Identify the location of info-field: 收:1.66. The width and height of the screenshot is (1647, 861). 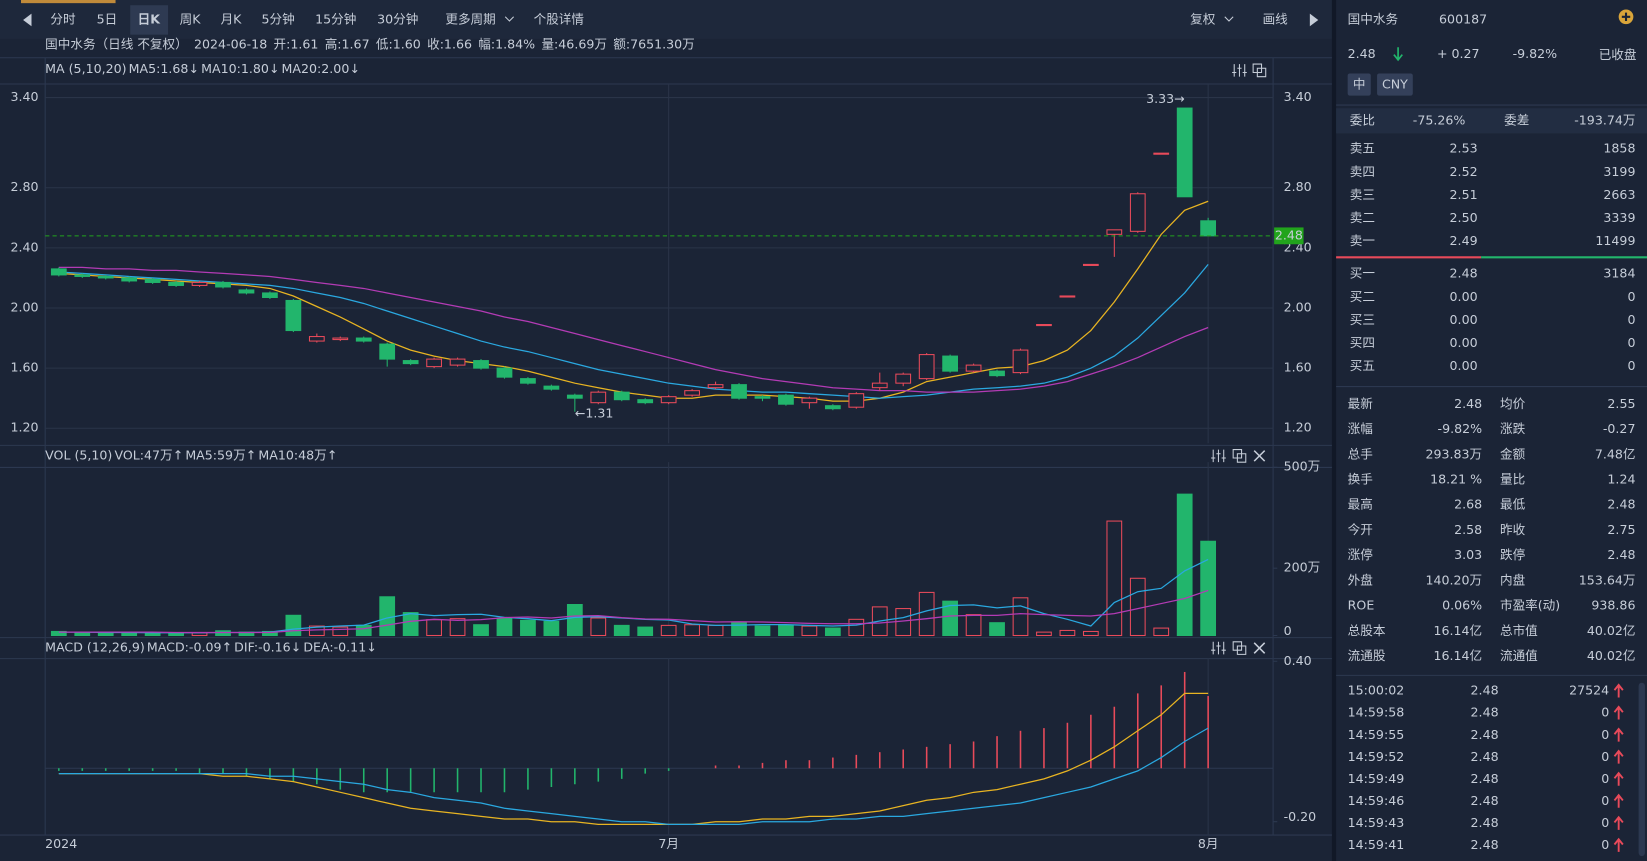
(449, 44).